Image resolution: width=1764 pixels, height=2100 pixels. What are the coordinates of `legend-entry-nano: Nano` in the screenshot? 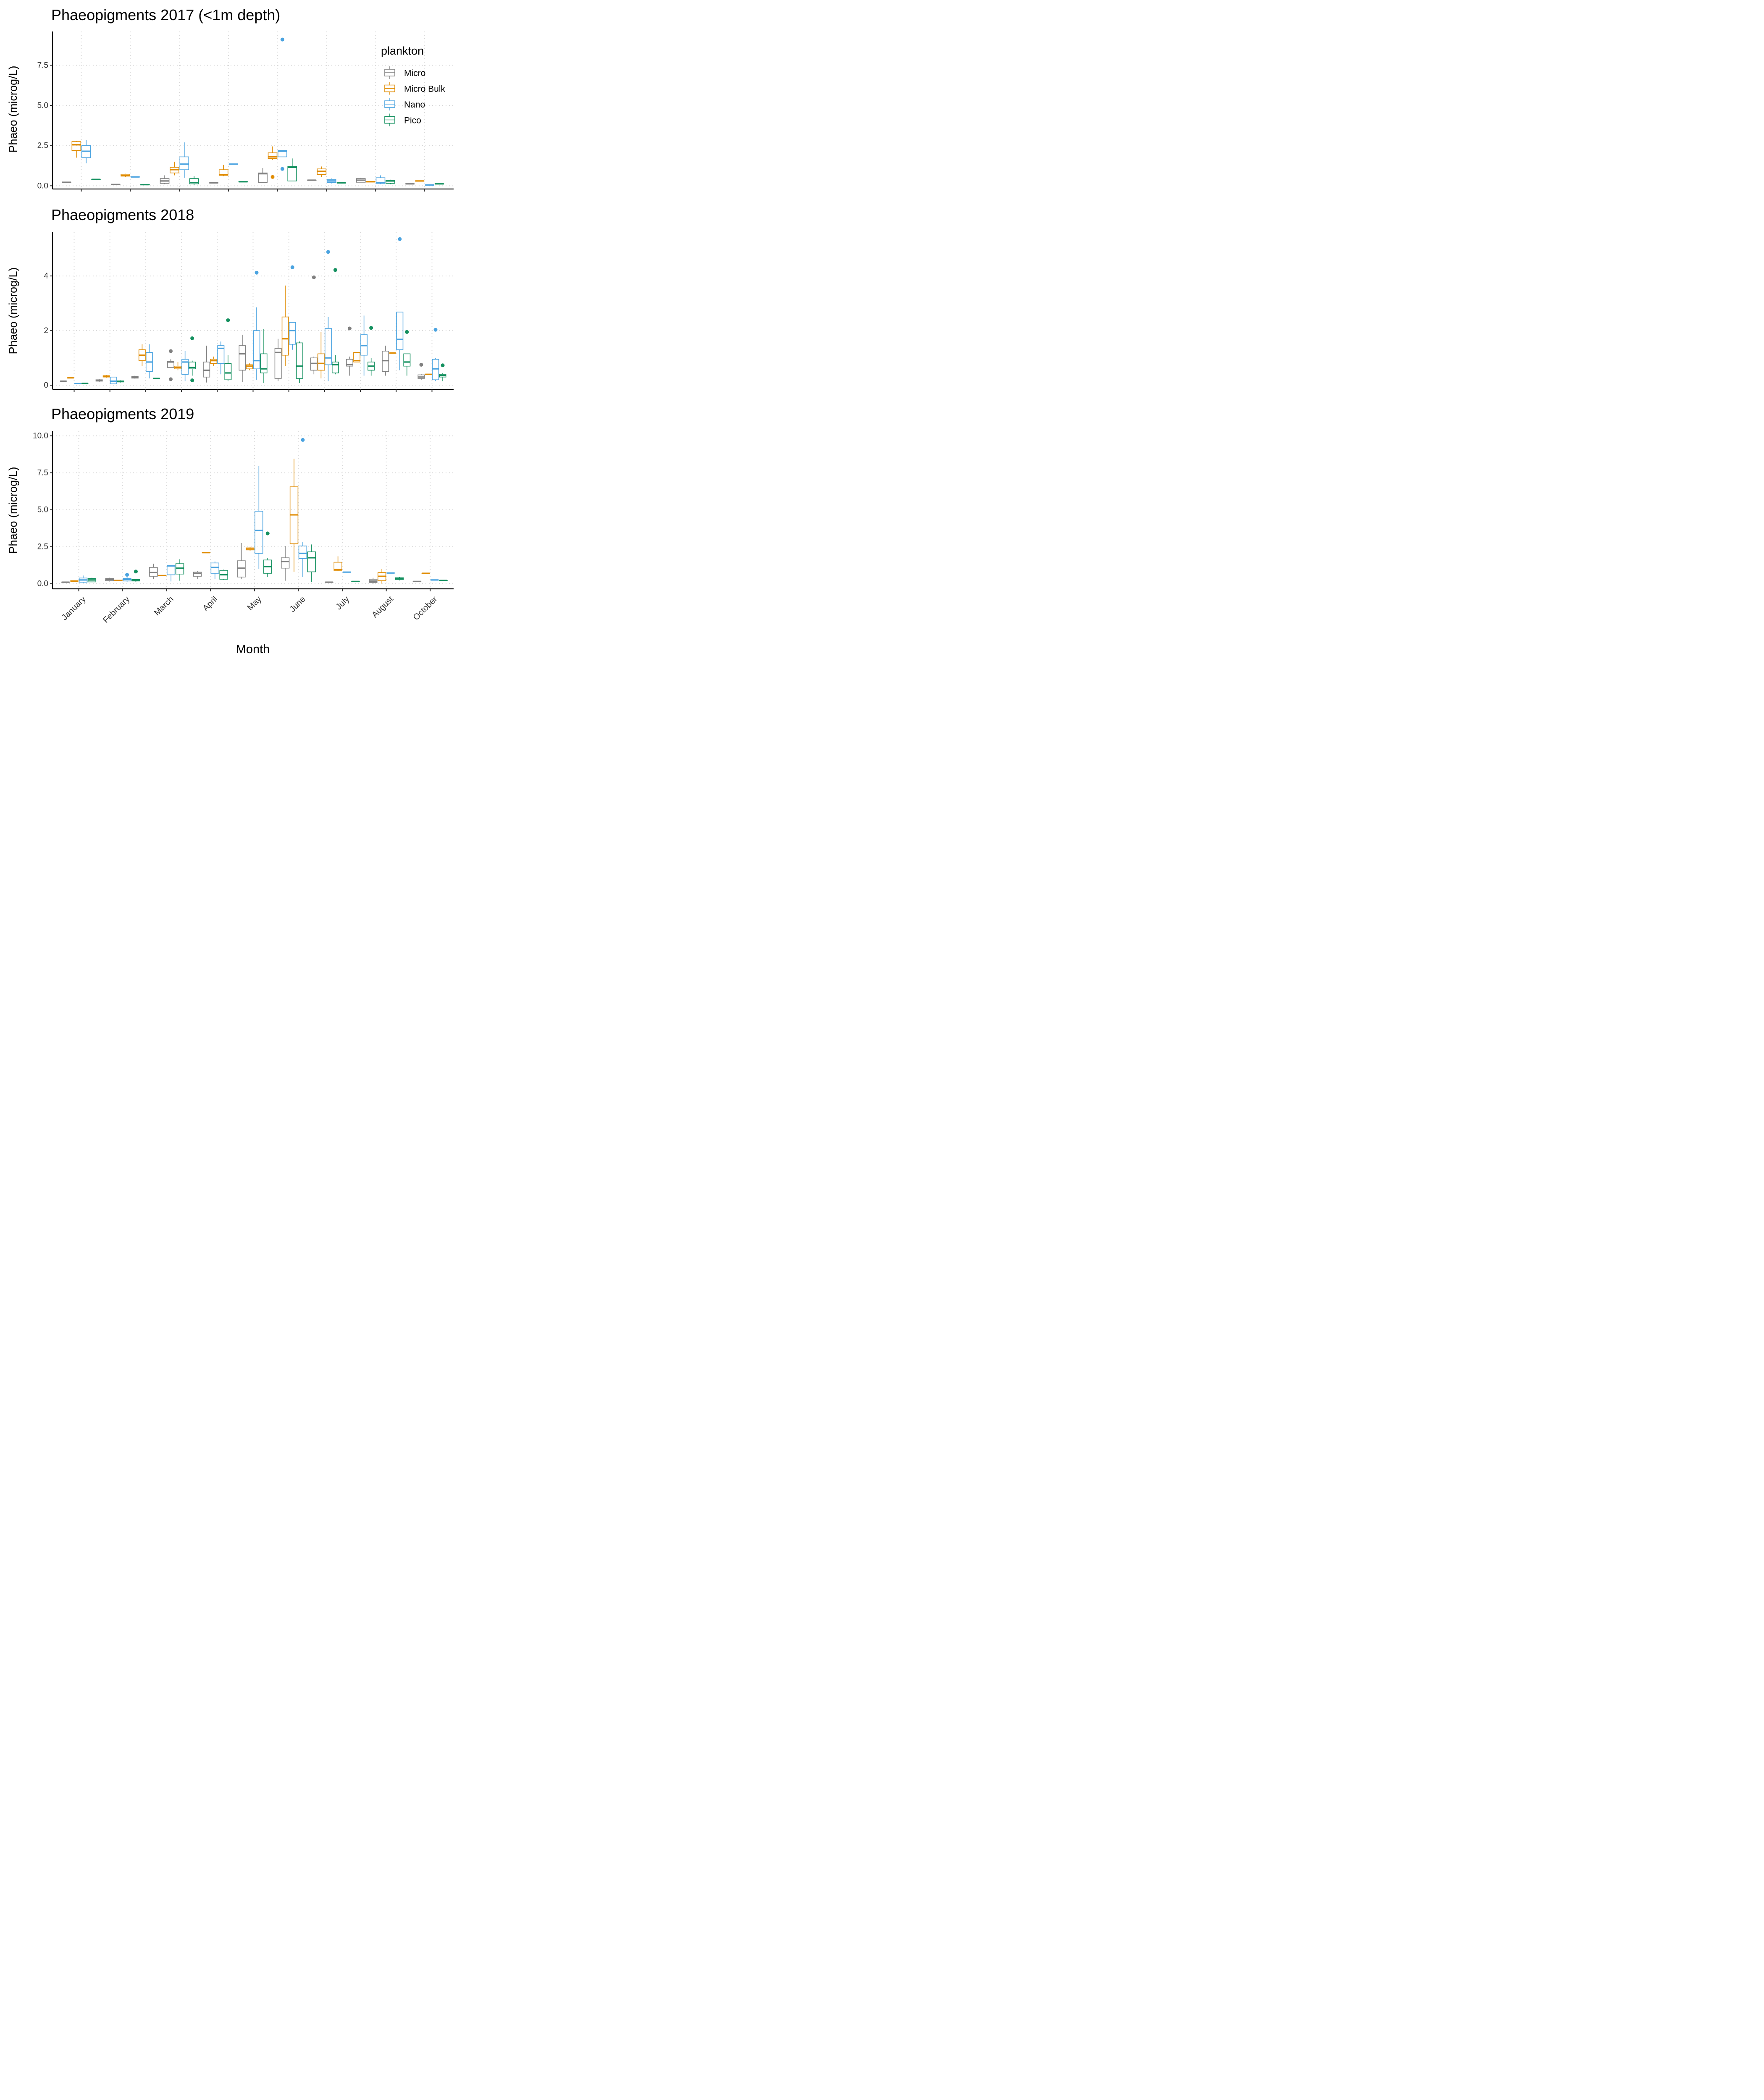 It's located at (404, 104).